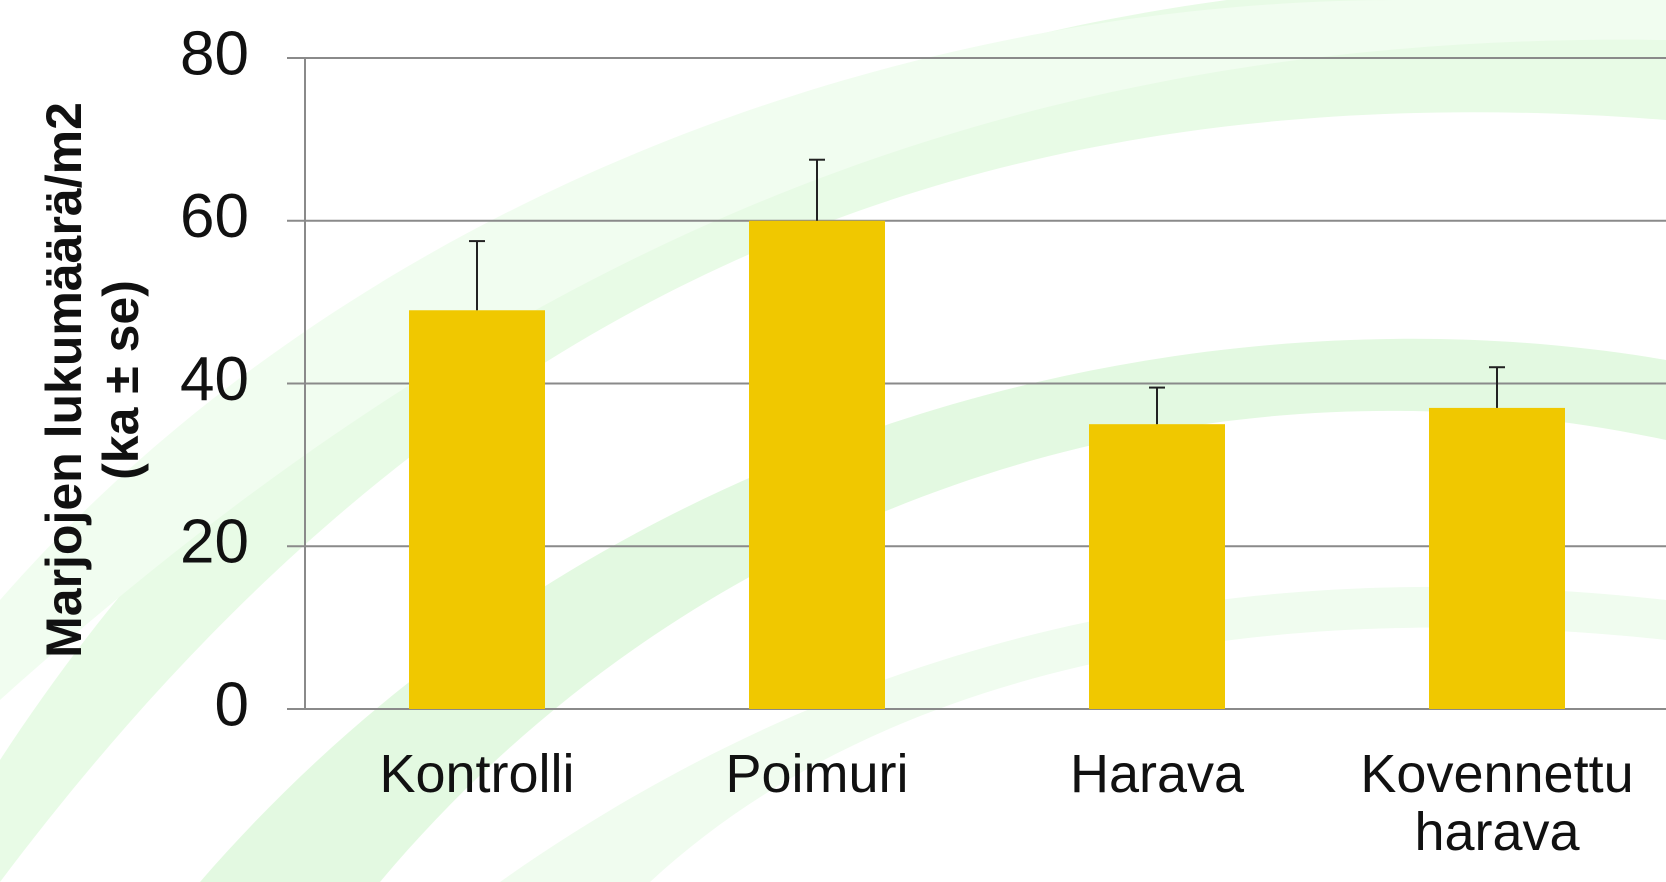 The width and height of the screenshot is (1666, 882). What do you see at coordinates (214, 53) in the screenshot?
I see `y-tick-label: 80` at bounding box center [214, 53].